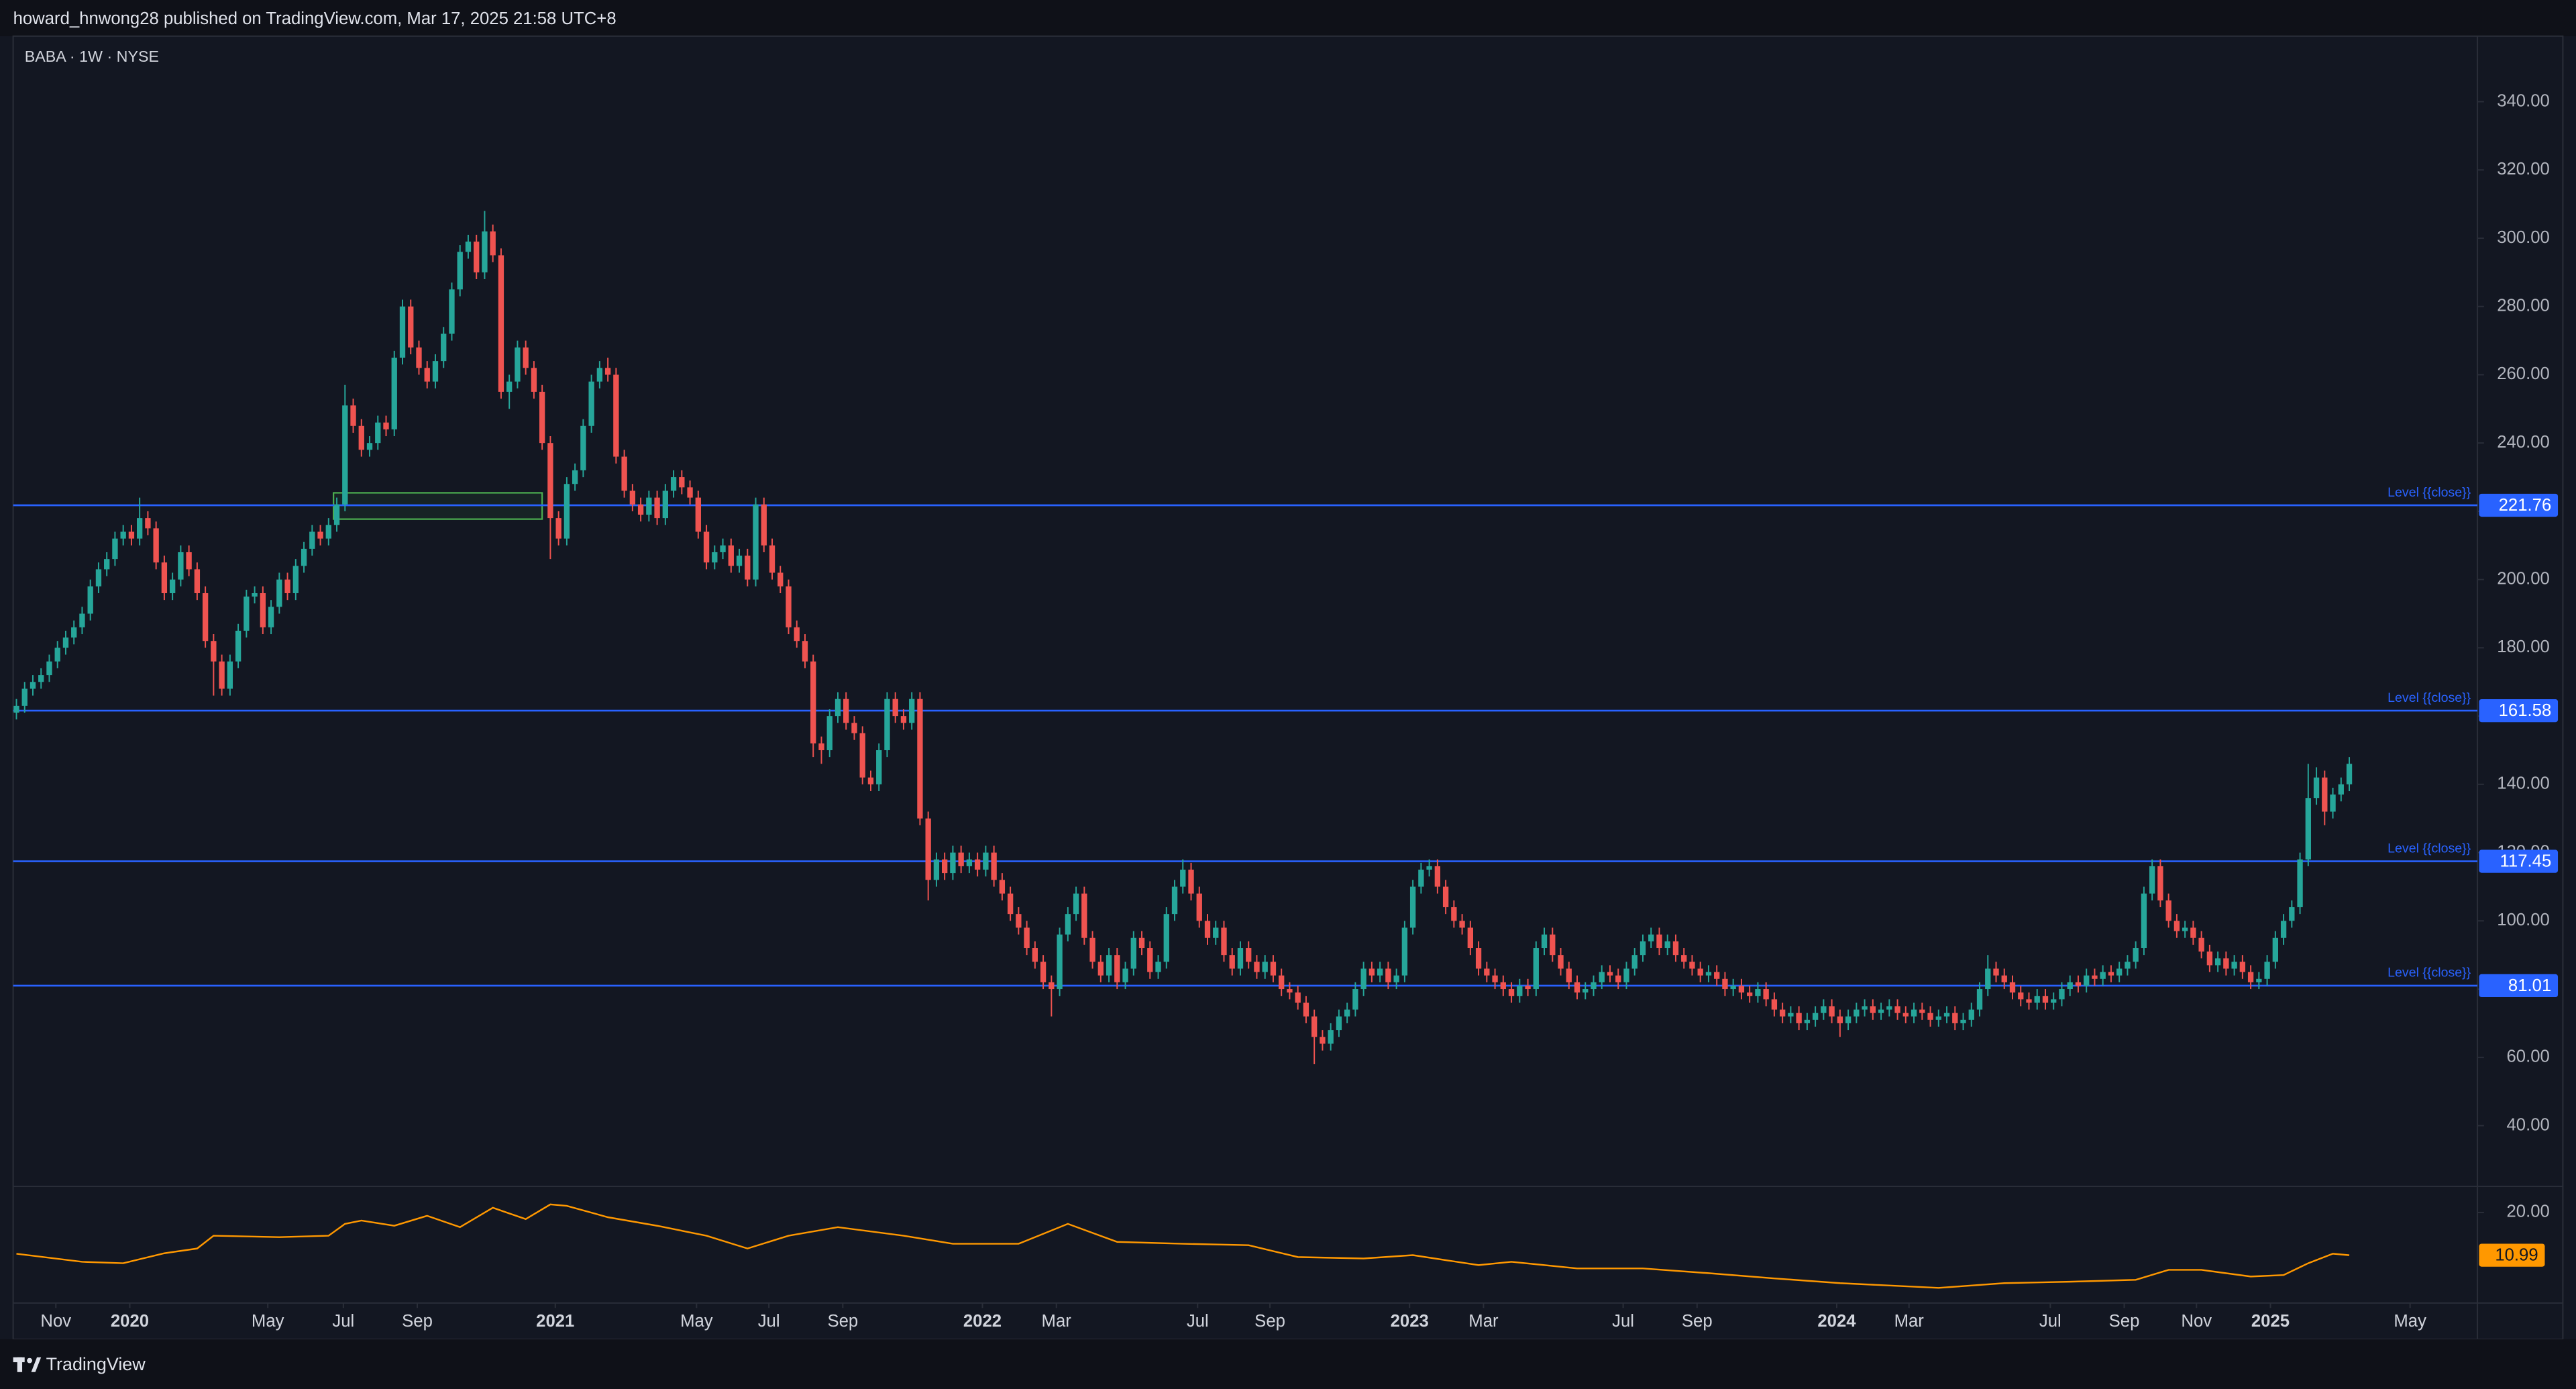 The image size is (2576, 1389). Describe the element at coordinates (2523, 306) in the screenshot. I see `y-tick-label: 280.00` at that location.